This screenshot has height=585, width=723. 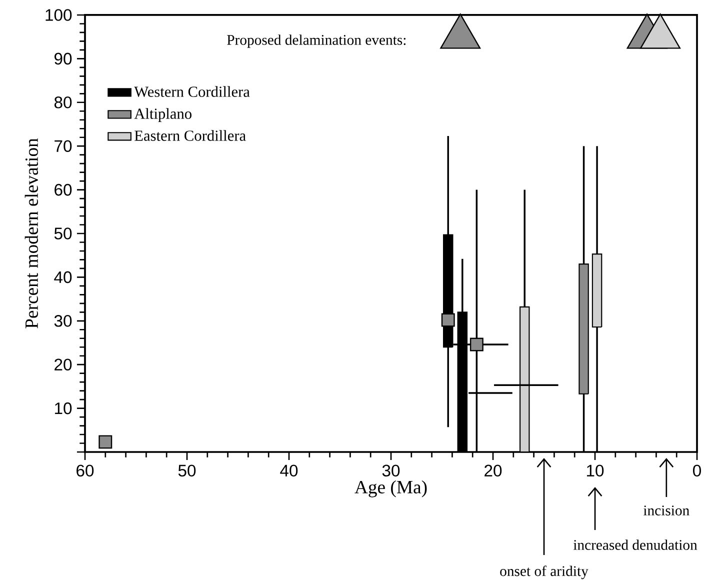 What do you see at coordinates (63, 190) in the screenshot?
I see `y-tick-label: 60` at bounding box center [63, 190].